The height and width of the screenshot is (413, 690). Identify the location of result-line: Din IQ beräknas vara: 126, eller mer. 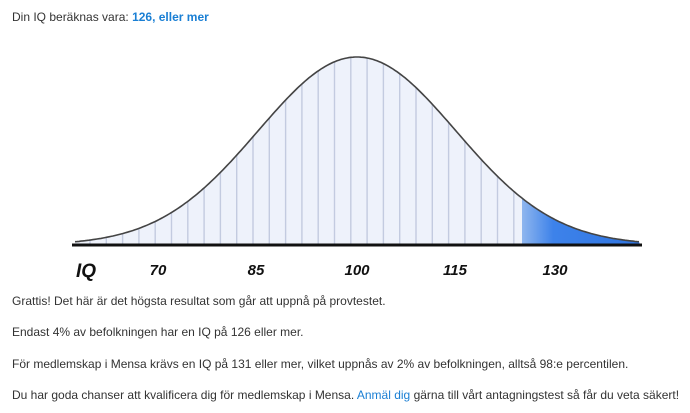
(110, 17).